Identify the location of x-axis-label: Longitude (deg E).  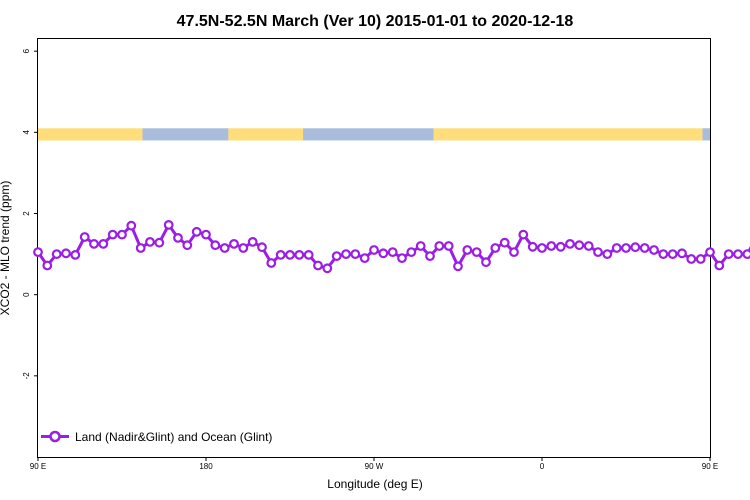
(374, 484).